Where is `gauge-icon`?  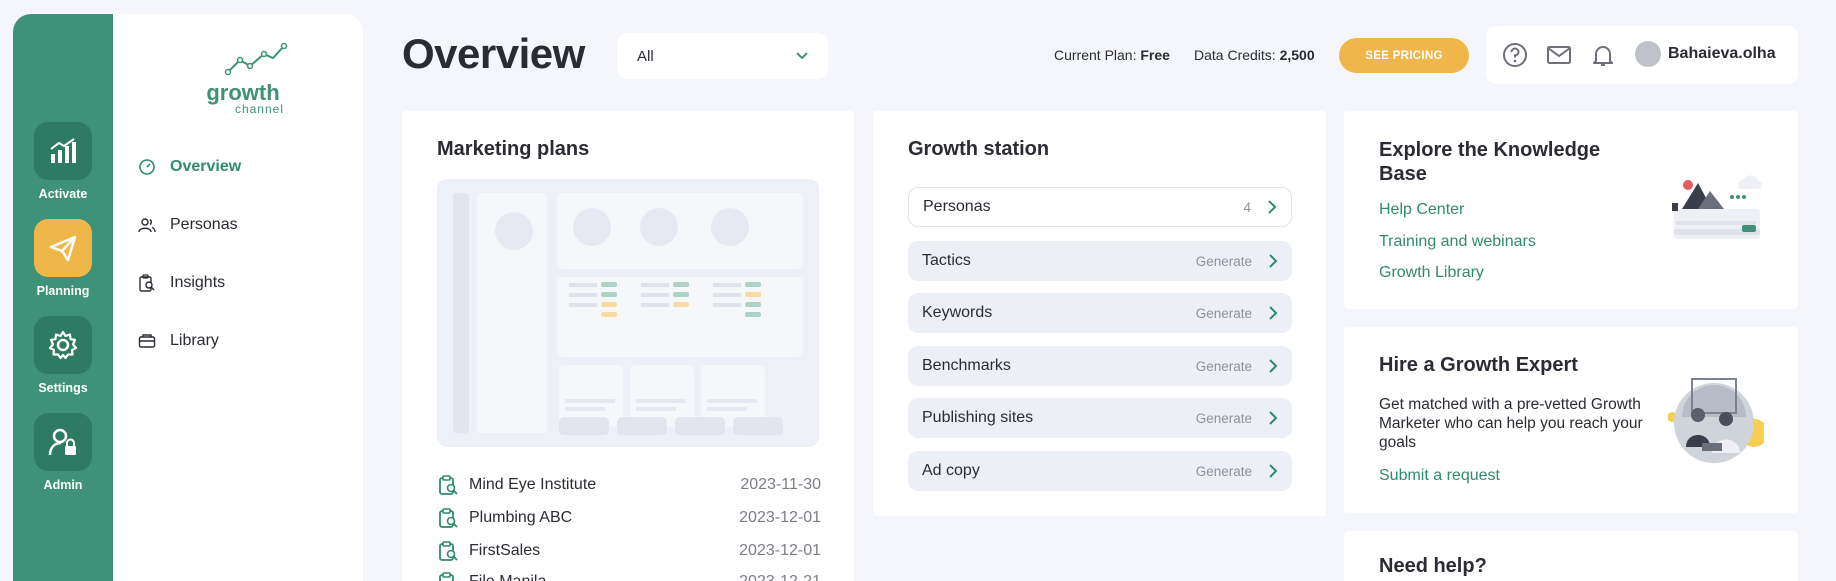
gauge-icon is located at coordinates (147, 167).